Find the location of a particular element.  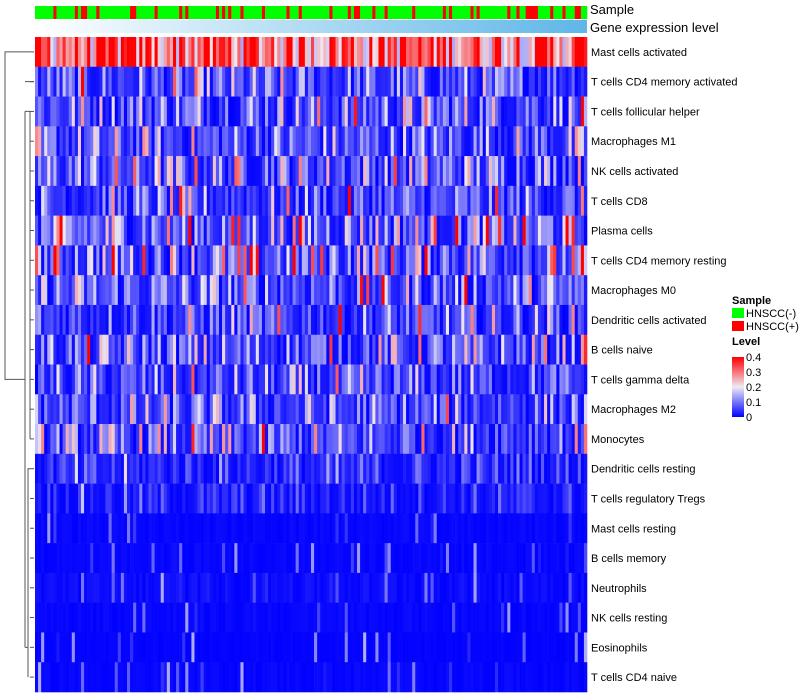

row-label: Monocytes is located at coordinates (618, 440).